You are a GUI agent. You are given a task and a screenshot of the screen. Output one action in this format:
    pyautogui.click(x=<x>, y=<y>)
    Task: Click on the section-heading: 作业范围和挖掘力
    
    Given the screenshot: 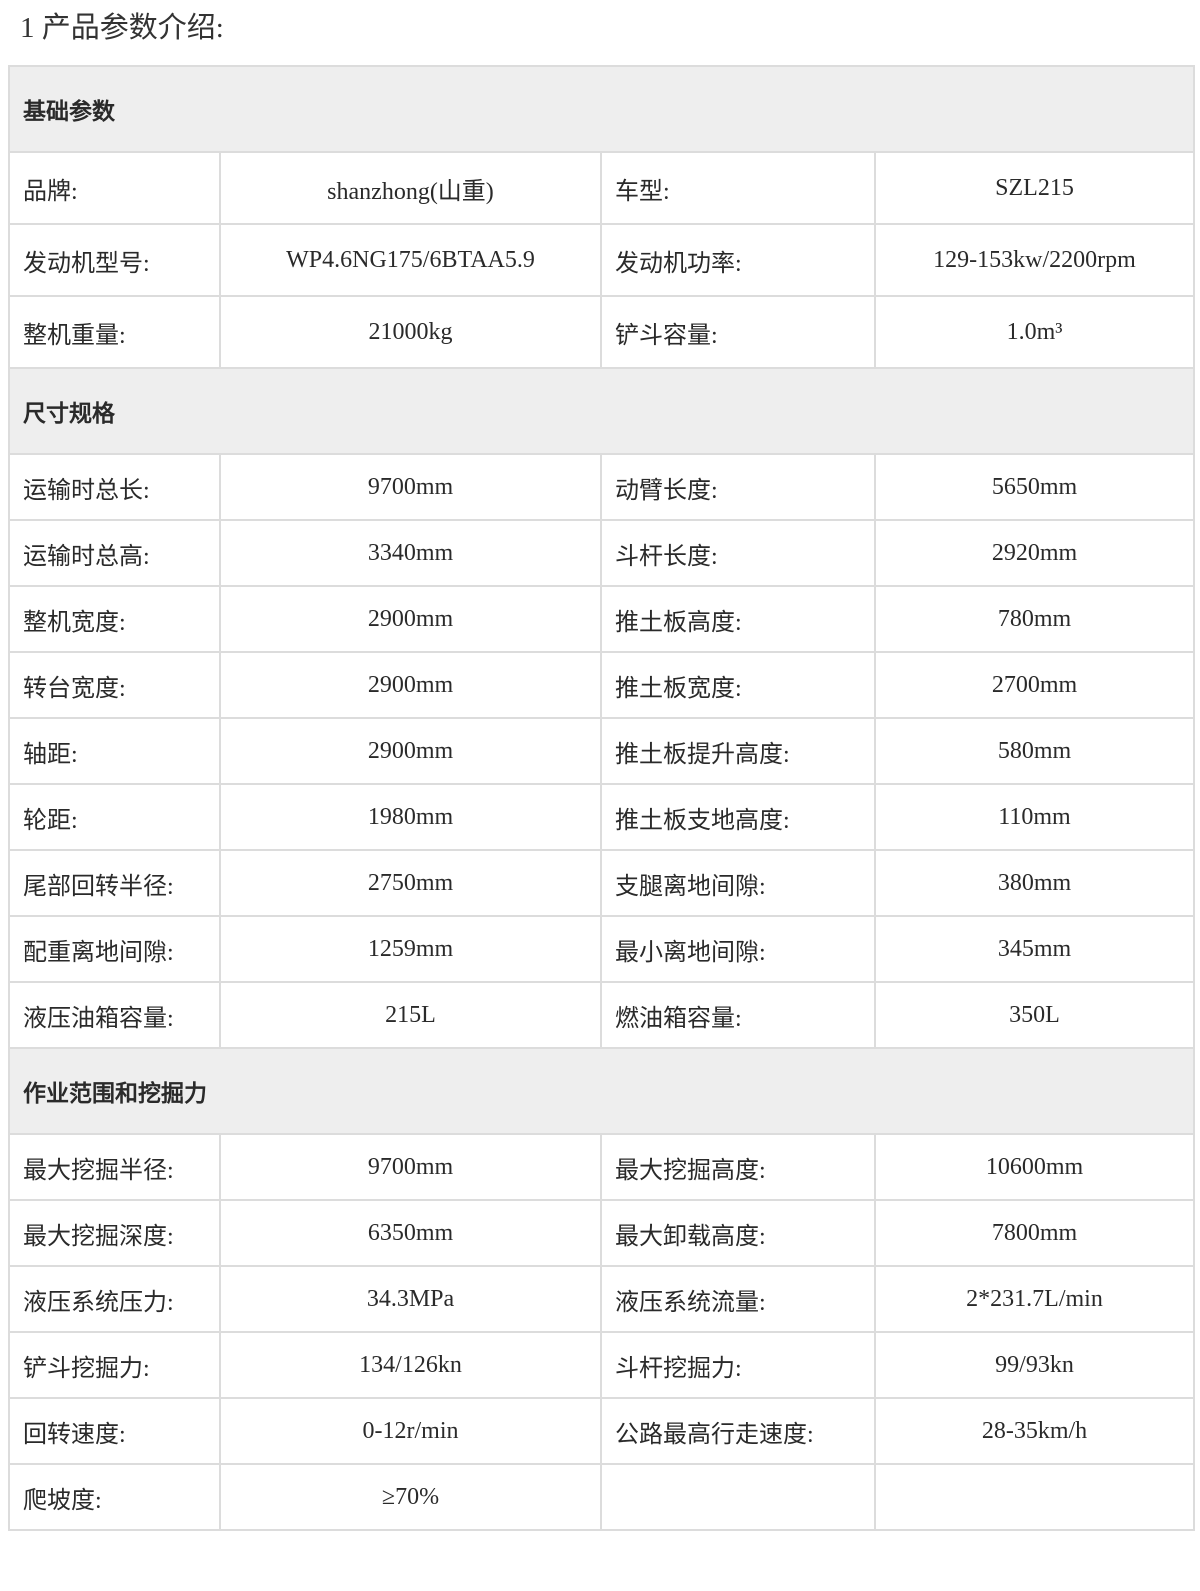 What is the action you would take?
    pyautogui.click(x=601, y=1091)
    